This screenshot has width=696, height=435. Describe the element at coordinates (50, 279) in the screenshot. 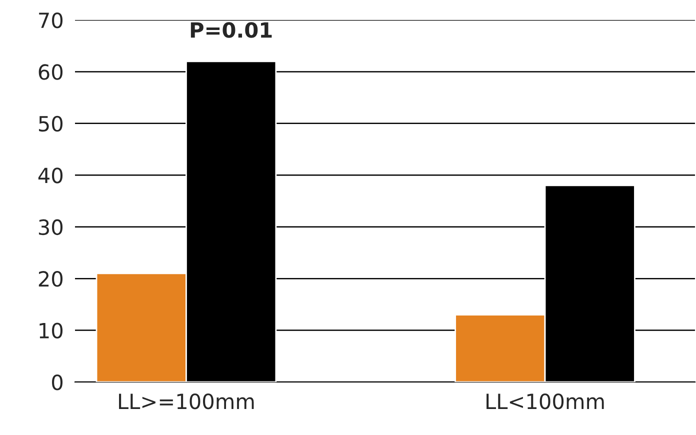

I see `y-tick-label: 20` at that location.